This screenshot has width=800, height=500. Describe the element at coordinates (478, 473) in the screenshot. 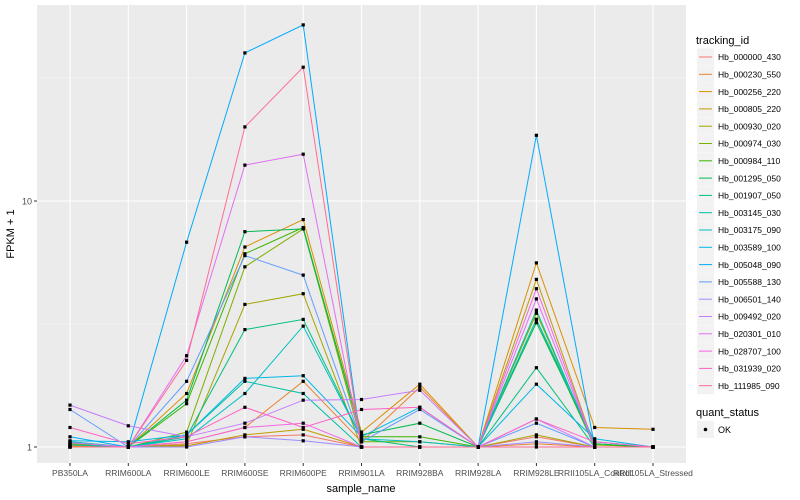

I see `x-tick-label: RRIM928LA` at that location.